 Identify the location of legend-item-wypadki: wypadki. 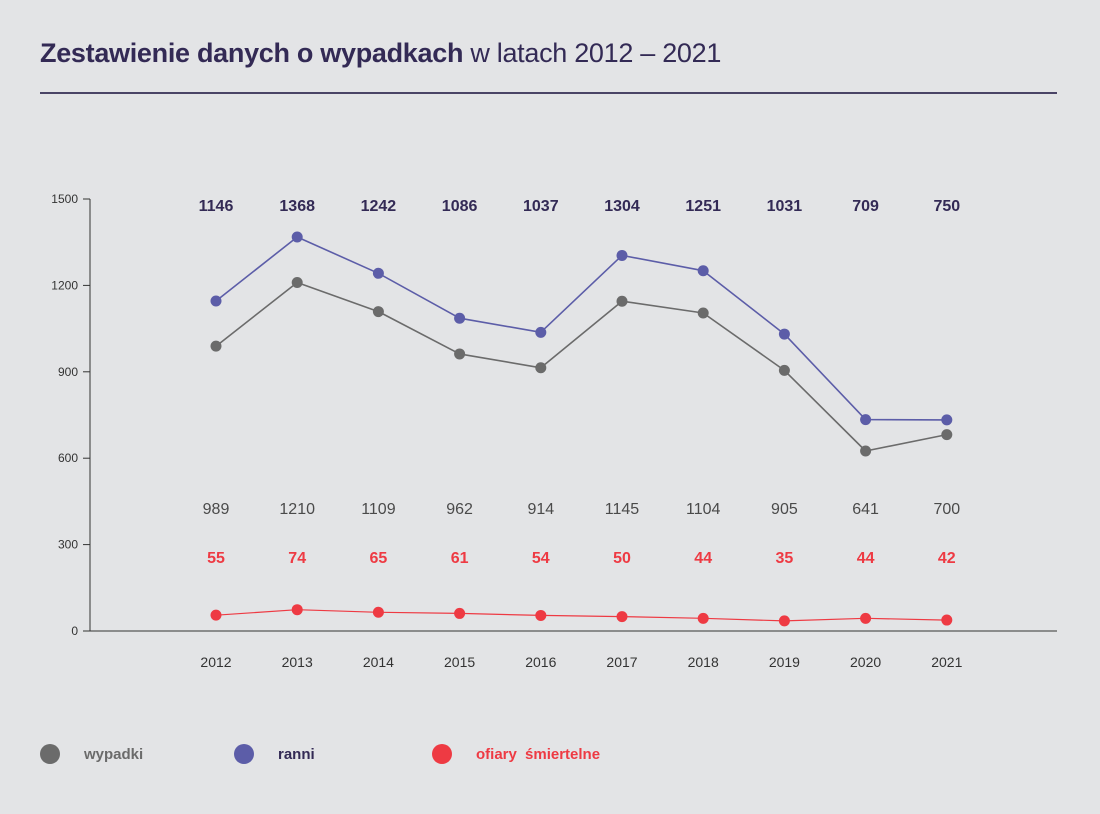
(91, 754).